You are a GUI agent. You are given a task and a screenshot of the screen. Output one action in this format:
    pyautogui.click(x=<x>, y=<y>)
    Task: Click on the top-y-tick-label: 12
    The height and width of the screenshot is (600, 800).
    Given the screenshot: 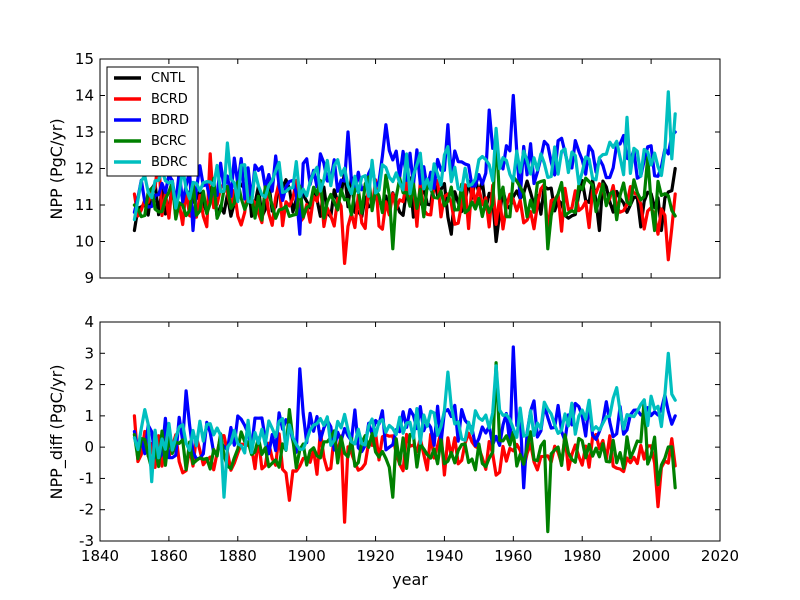 What is the action you would take?
    pyautogui.click(x=84, y=169)
    